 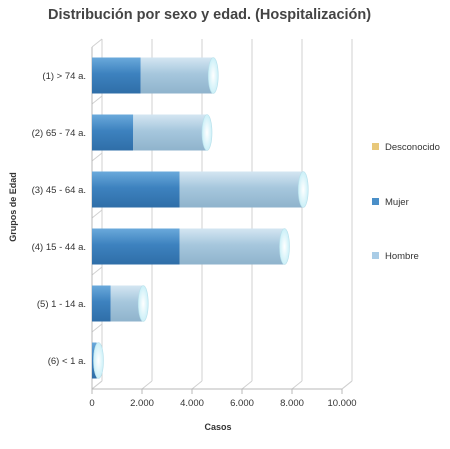 What do you see at coordinates (397, 202) in the screenshot?
I see `legend-label: Mujer` at bounding box center [397, 202].